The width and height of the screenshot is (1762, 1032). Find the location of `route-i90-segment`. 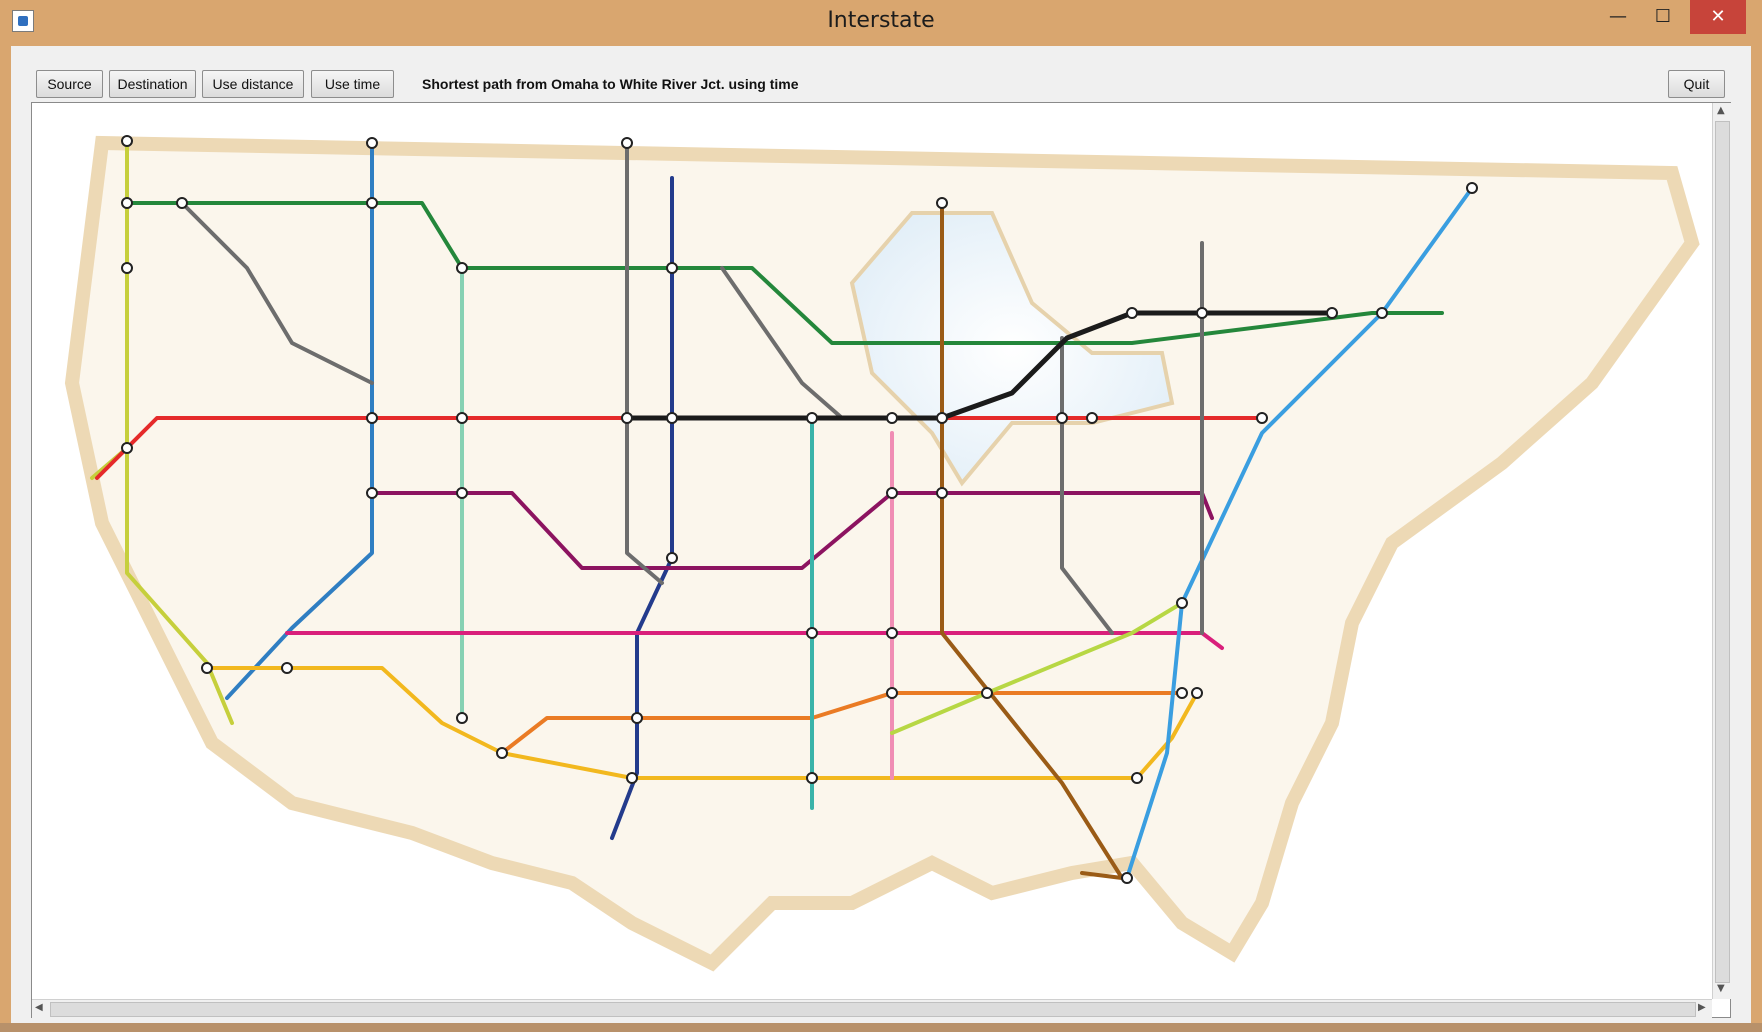

route-i90-segment is located at coordinates (784, 273).